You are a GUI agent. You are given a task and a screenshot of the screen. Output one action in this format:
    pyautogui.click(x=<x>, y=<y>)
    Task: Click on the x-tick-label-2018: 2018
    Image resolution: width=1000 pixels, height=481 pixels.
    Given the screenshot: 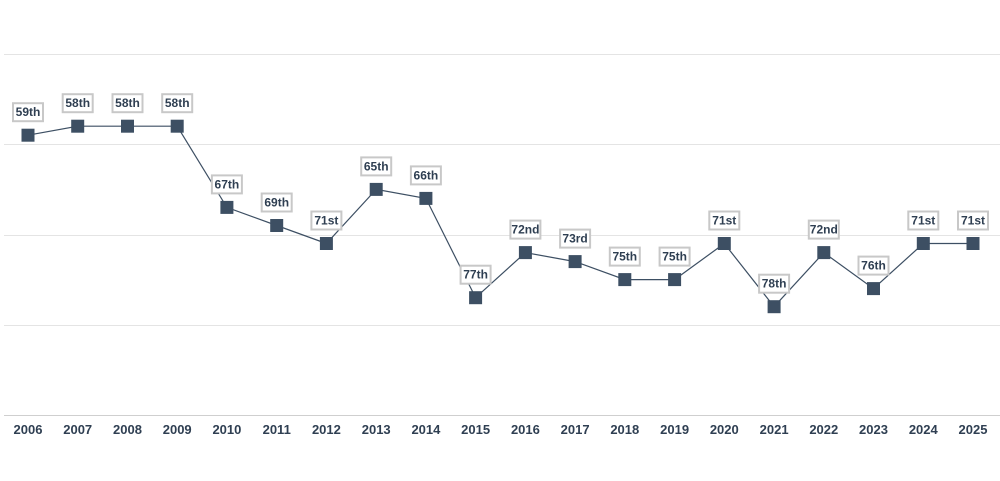 What is the action you would take?
    pyautogui.click(x=624, y=429)
    